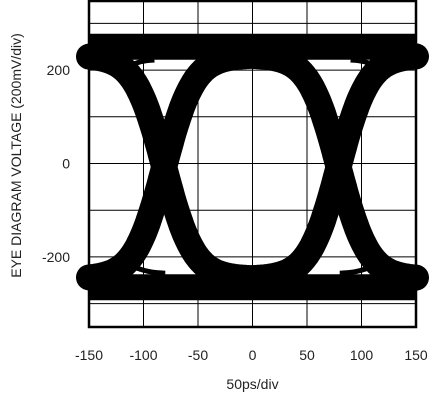 This screenshot has height=397, width=440. I want to click on x-tick-label: 150, so click(416, 355).